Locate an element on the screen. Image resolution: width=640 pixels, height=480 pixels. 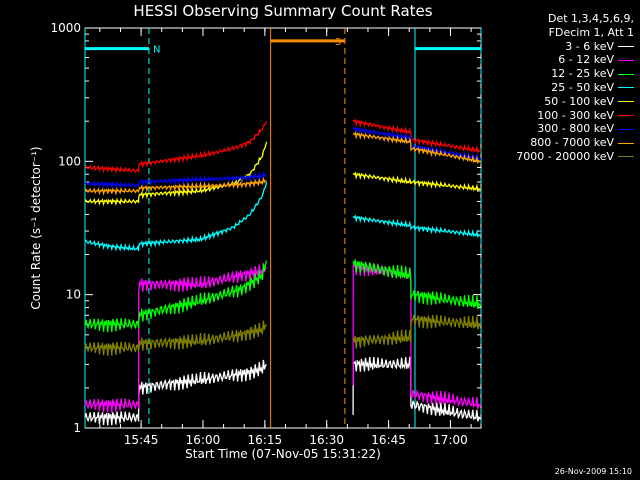
series-line-3to6kev is located at coordinates (175, 392).